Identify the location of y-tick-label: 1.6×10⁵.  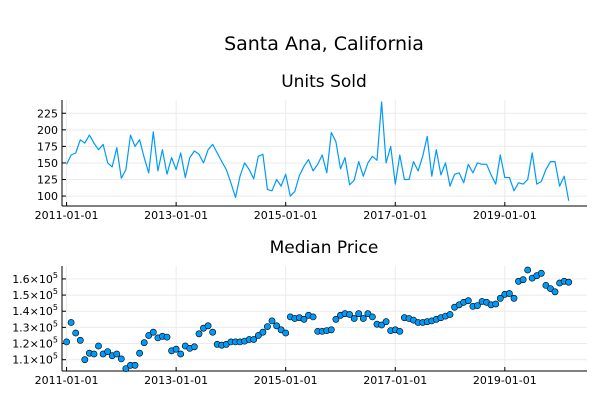
(35, 278).